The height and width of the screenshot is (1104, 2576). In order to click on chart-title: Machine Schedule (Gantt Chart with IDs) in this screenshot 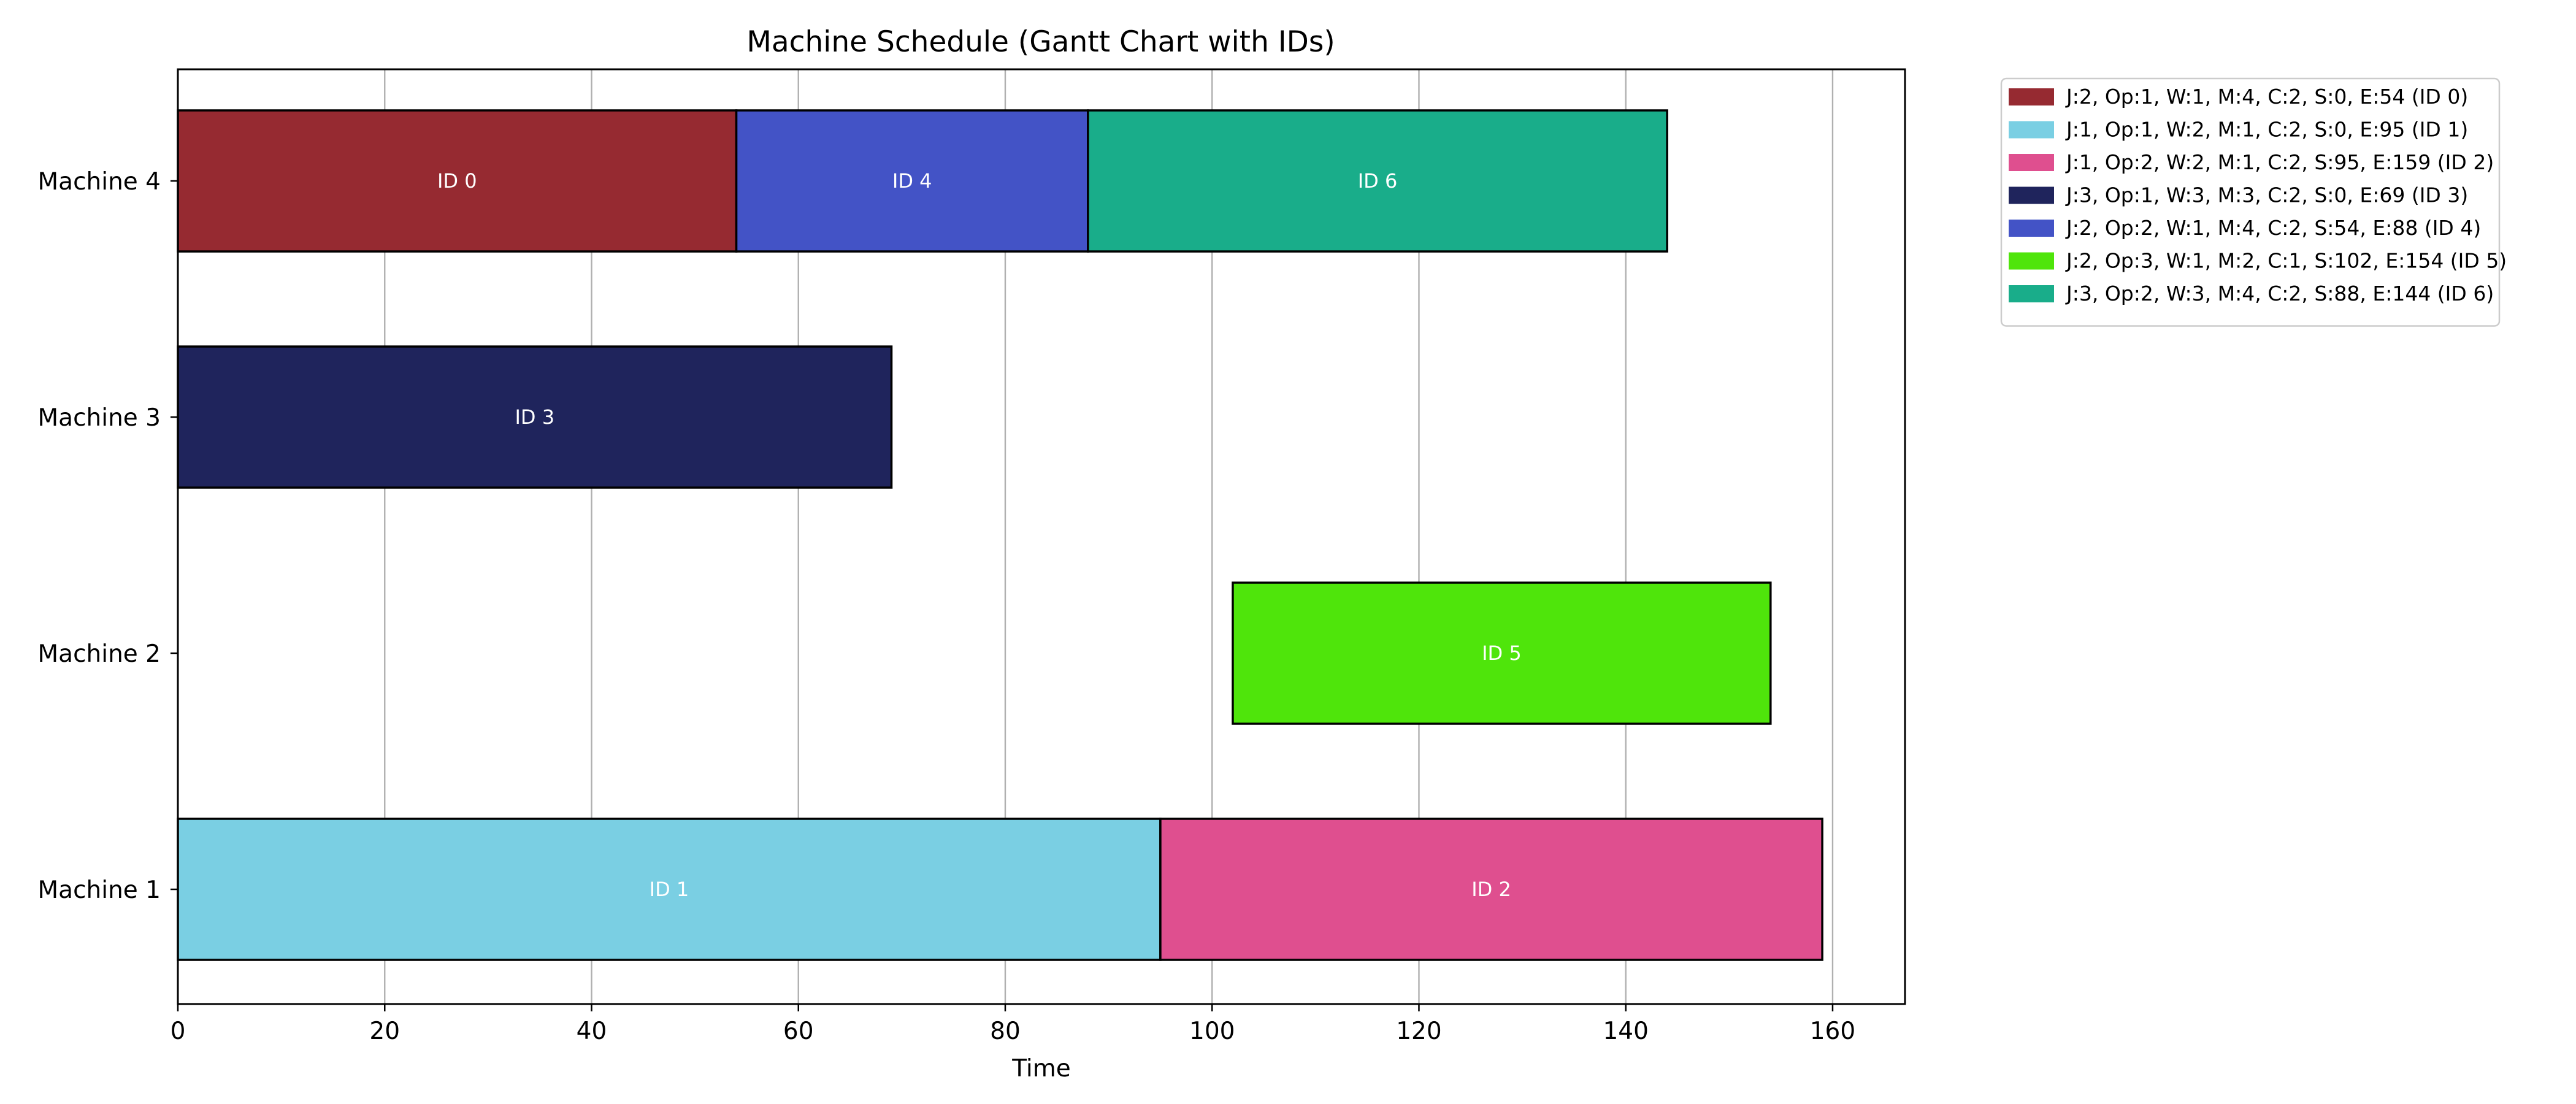, I will do `click(1040, 42)`.